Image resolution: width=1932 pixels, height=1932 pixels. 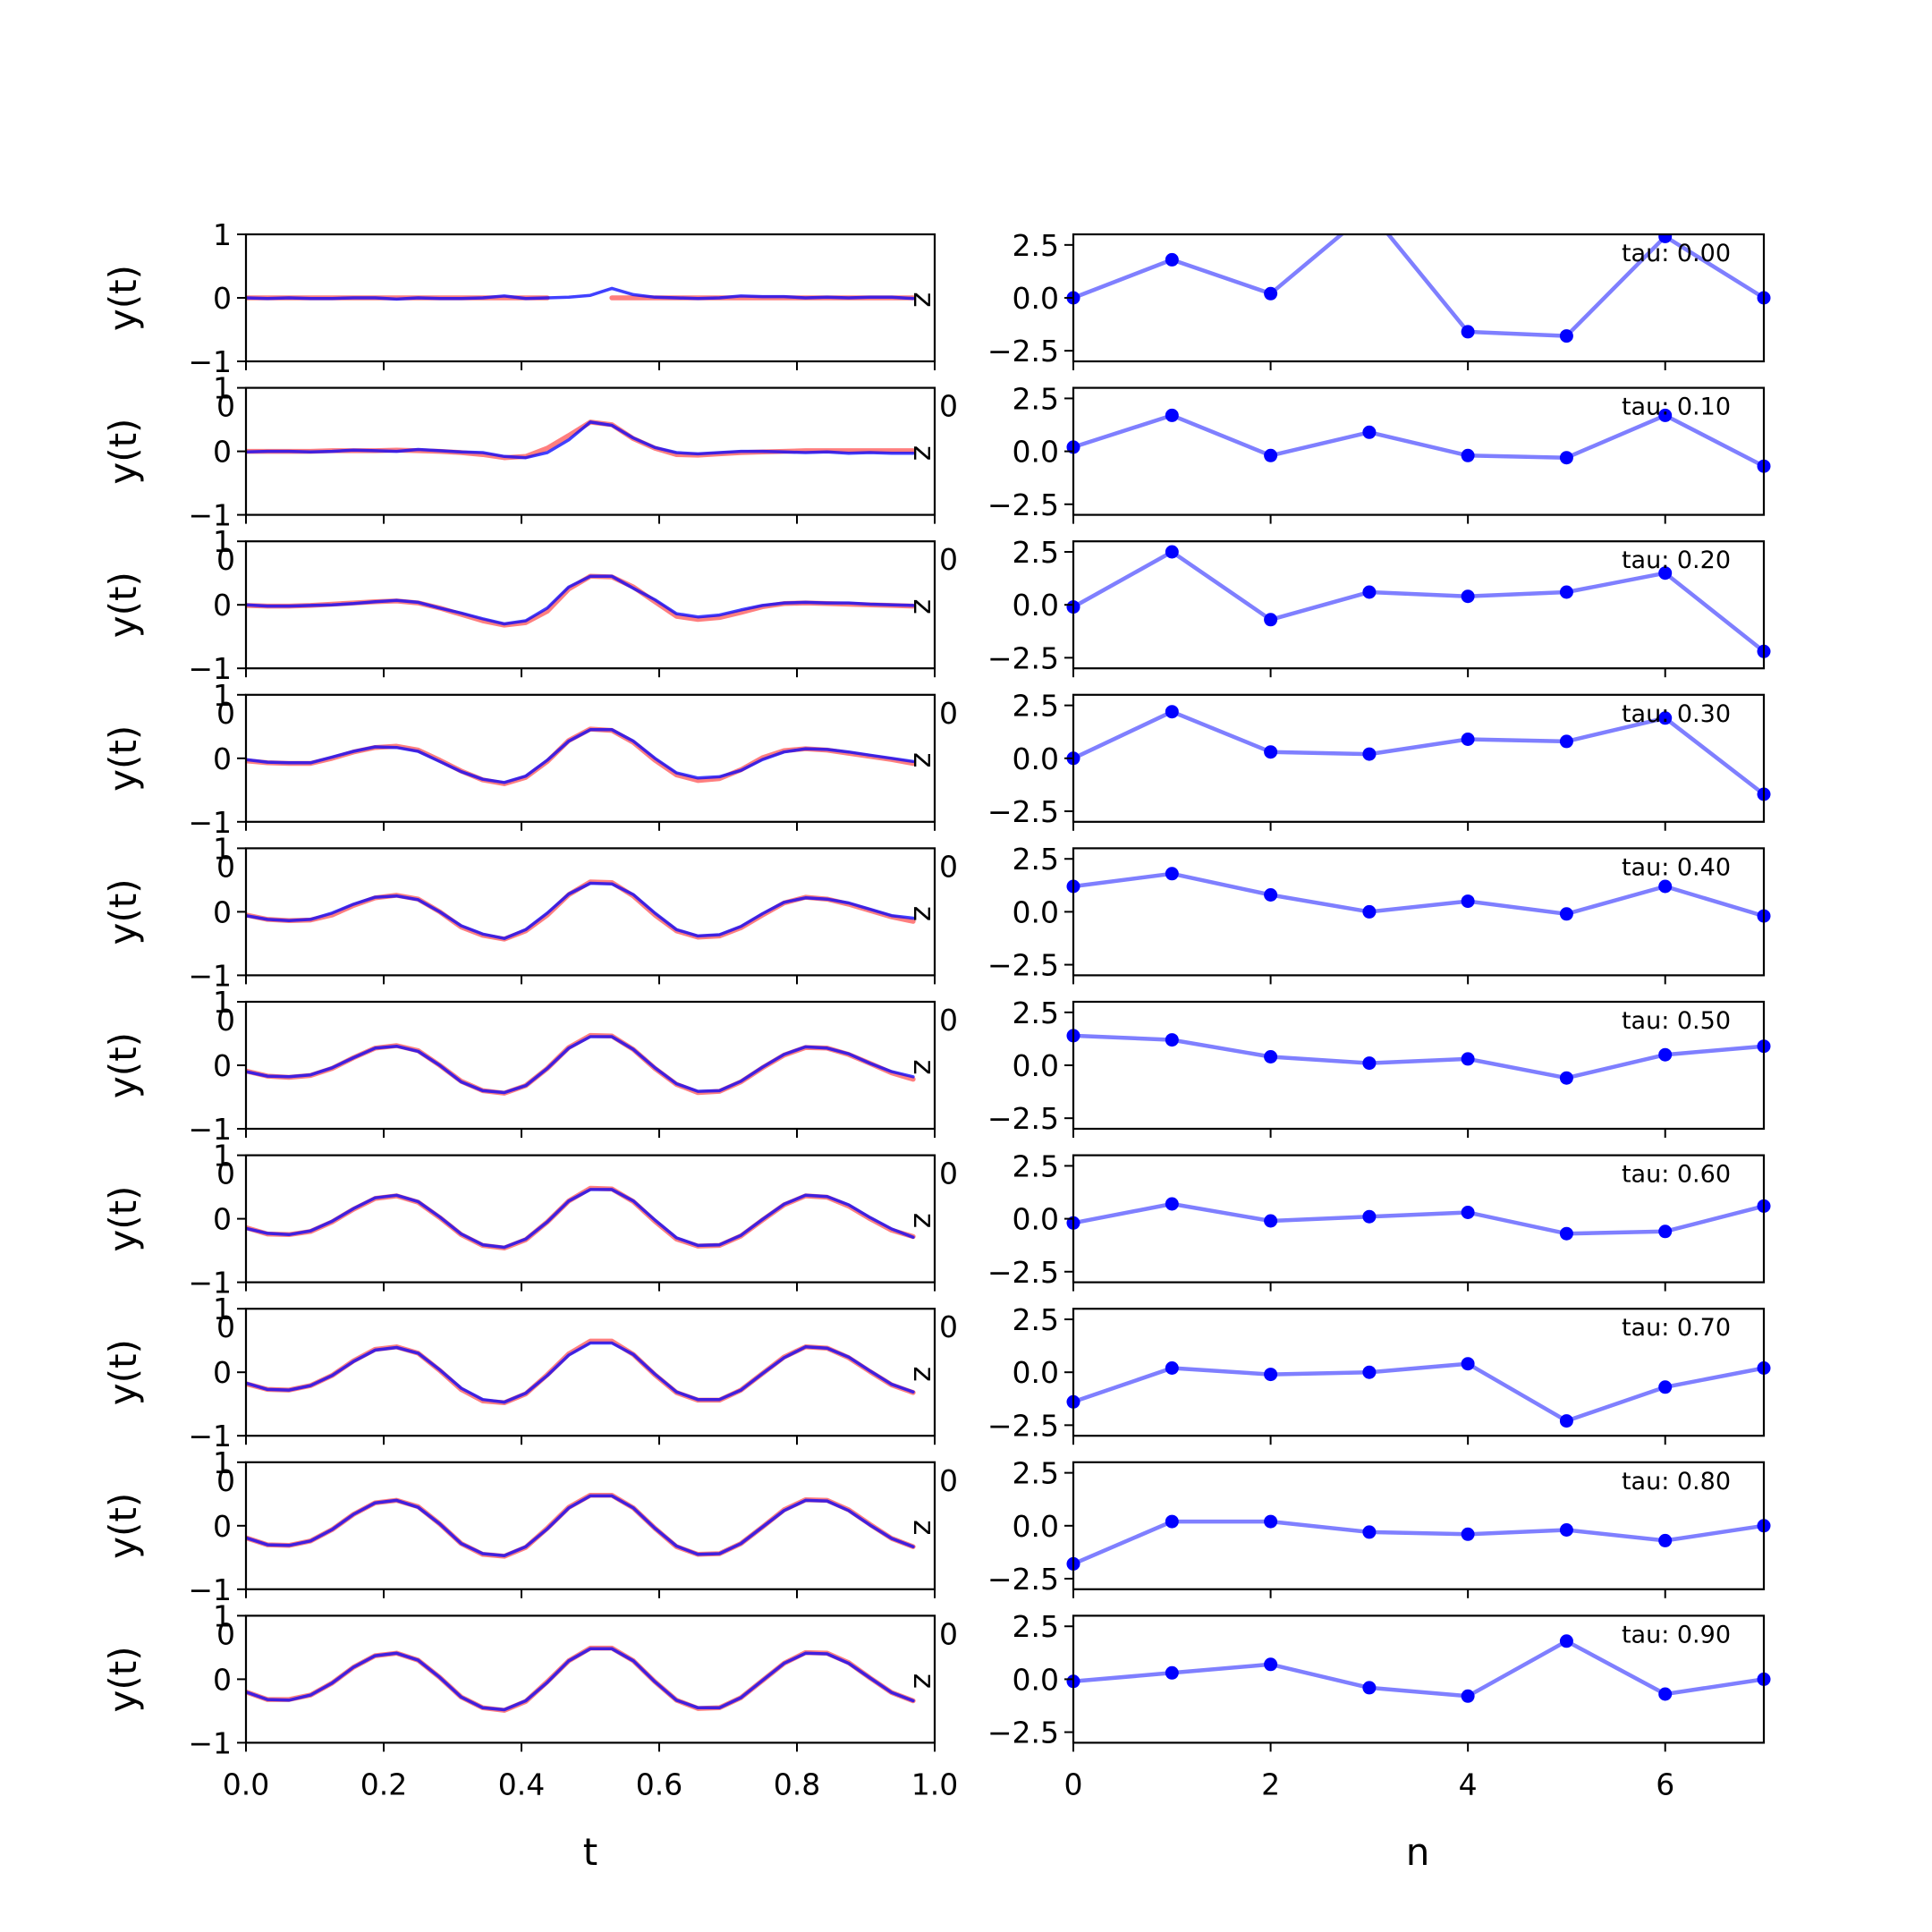 I want to click on x-tick-label: 0.8, so click(x=797, y=1784).